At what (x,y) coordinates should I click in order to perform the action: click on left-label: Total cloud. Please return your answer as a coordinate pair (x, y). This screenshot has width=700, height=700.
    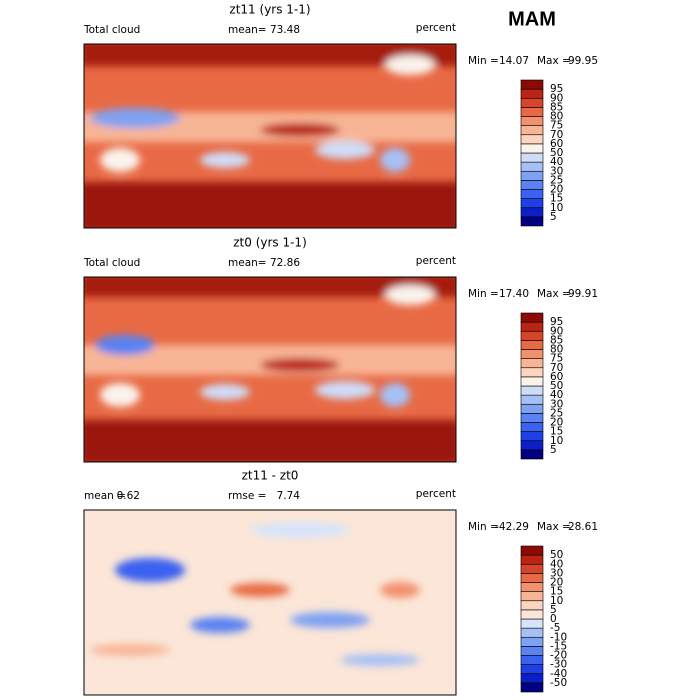
    Looking at the image, I should click on (111, 263).